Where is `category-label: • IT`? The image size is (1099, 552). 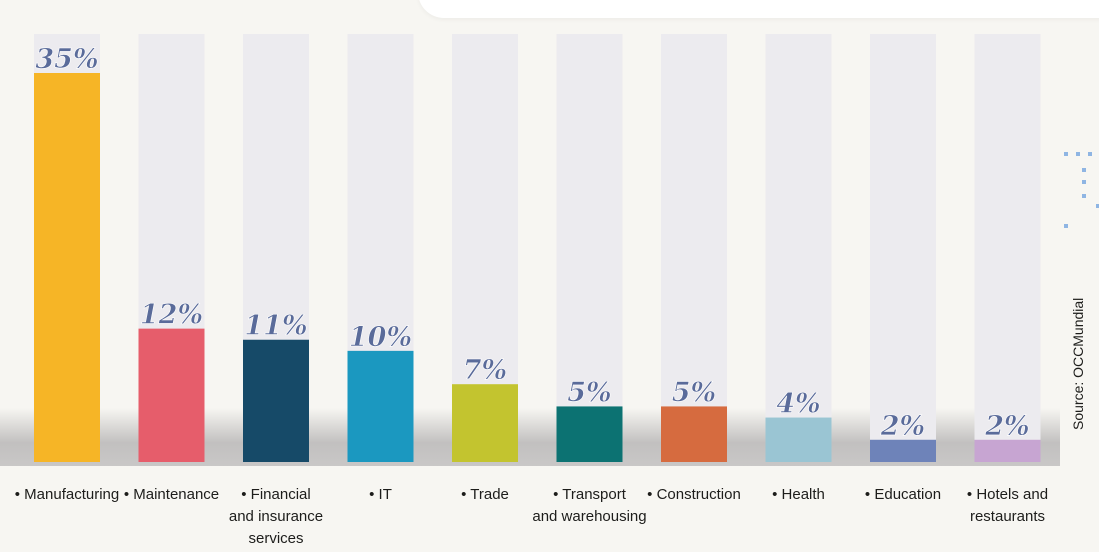
category-label: • IT is located at coordinates (380, 494).